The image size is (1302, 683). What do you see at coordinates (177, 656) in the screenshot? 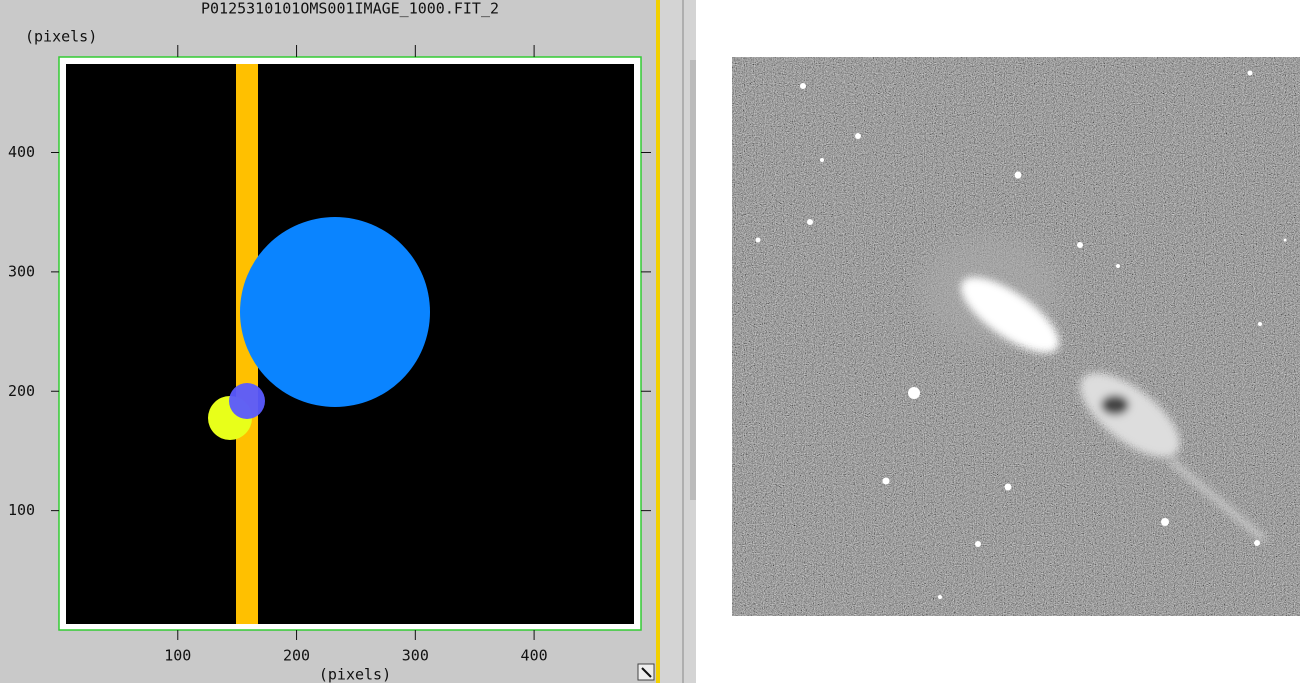
I see `x-tick-label: 100` at bounding box center [177, 656].